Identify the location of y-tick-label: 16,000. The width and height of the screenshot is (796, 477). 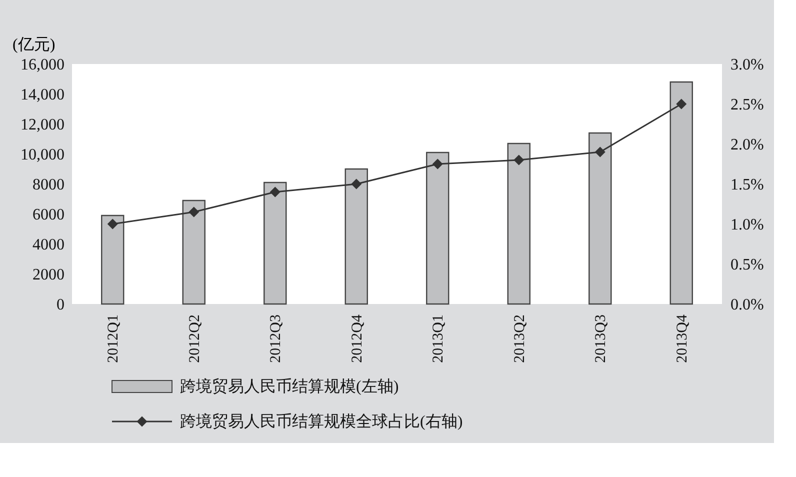
(42, 65).